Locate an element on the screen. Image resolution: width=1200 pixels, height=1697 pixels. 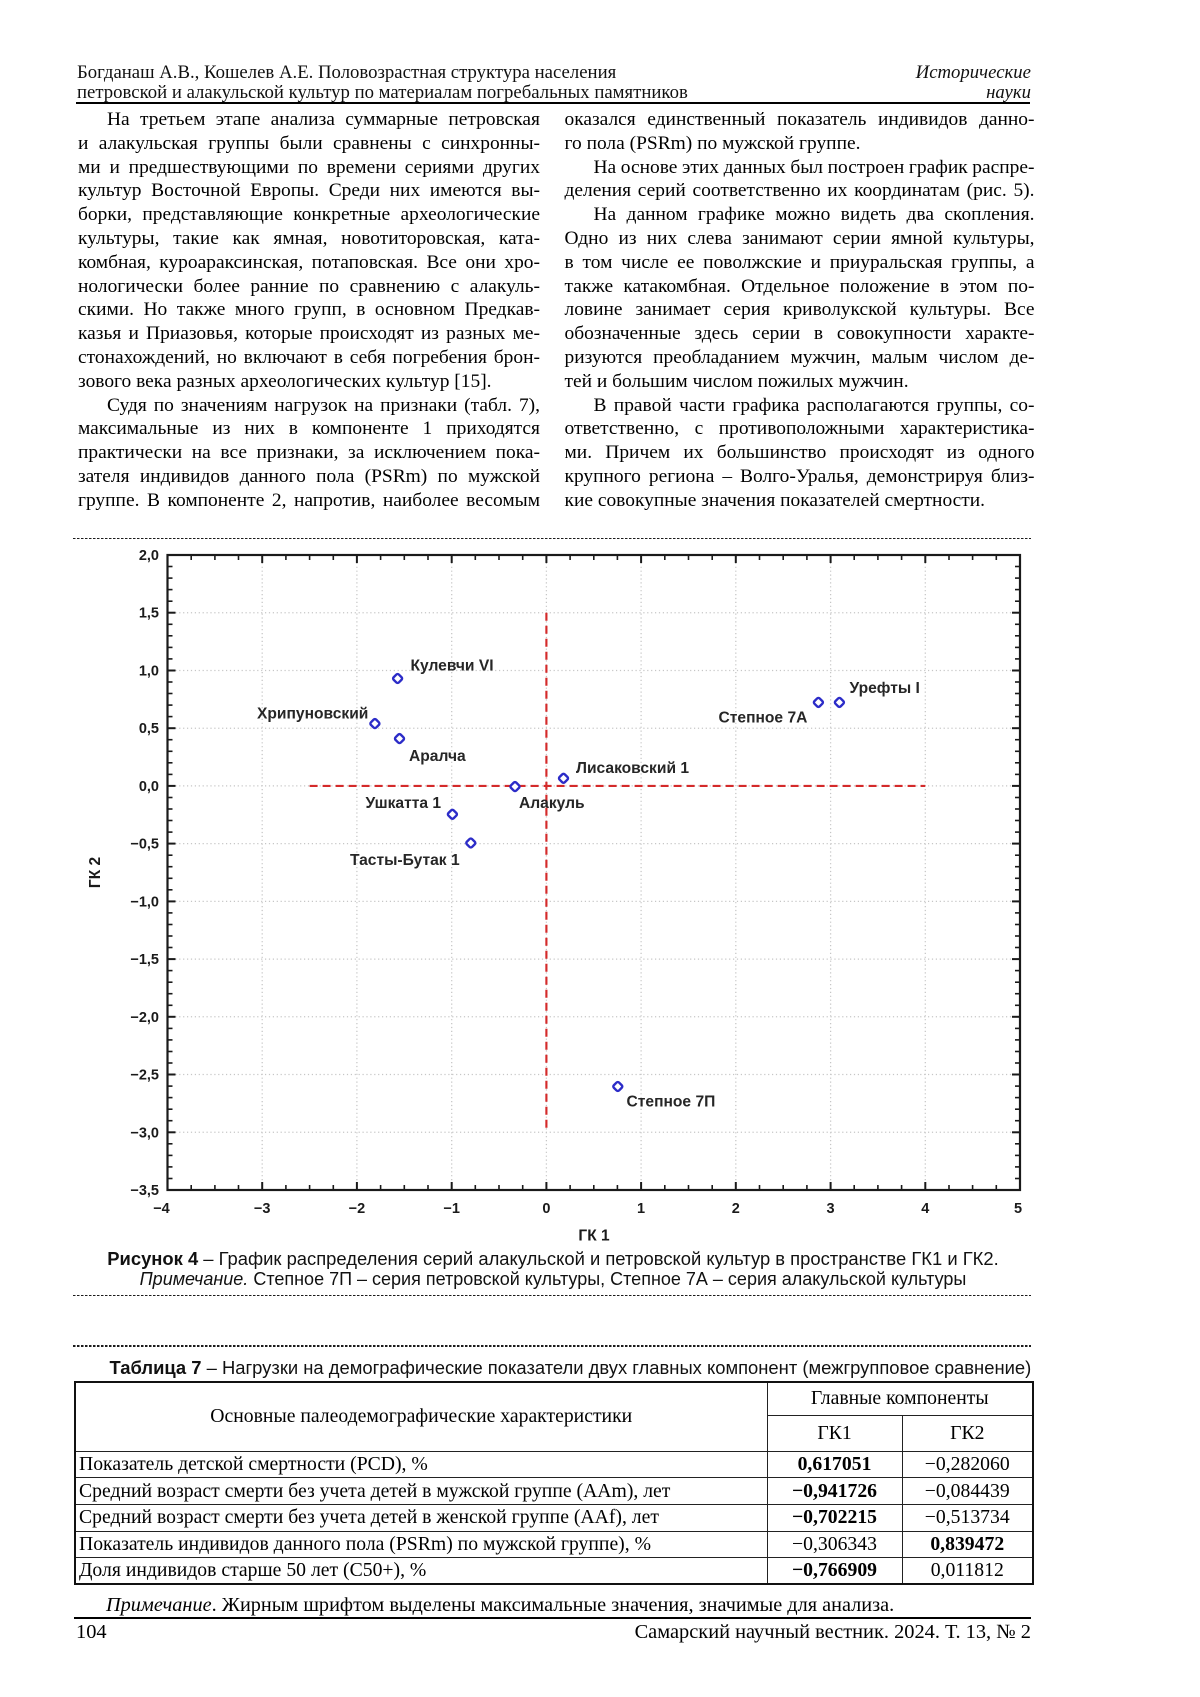
svg-text: −3,5 is located at coordinates (144, 1191).